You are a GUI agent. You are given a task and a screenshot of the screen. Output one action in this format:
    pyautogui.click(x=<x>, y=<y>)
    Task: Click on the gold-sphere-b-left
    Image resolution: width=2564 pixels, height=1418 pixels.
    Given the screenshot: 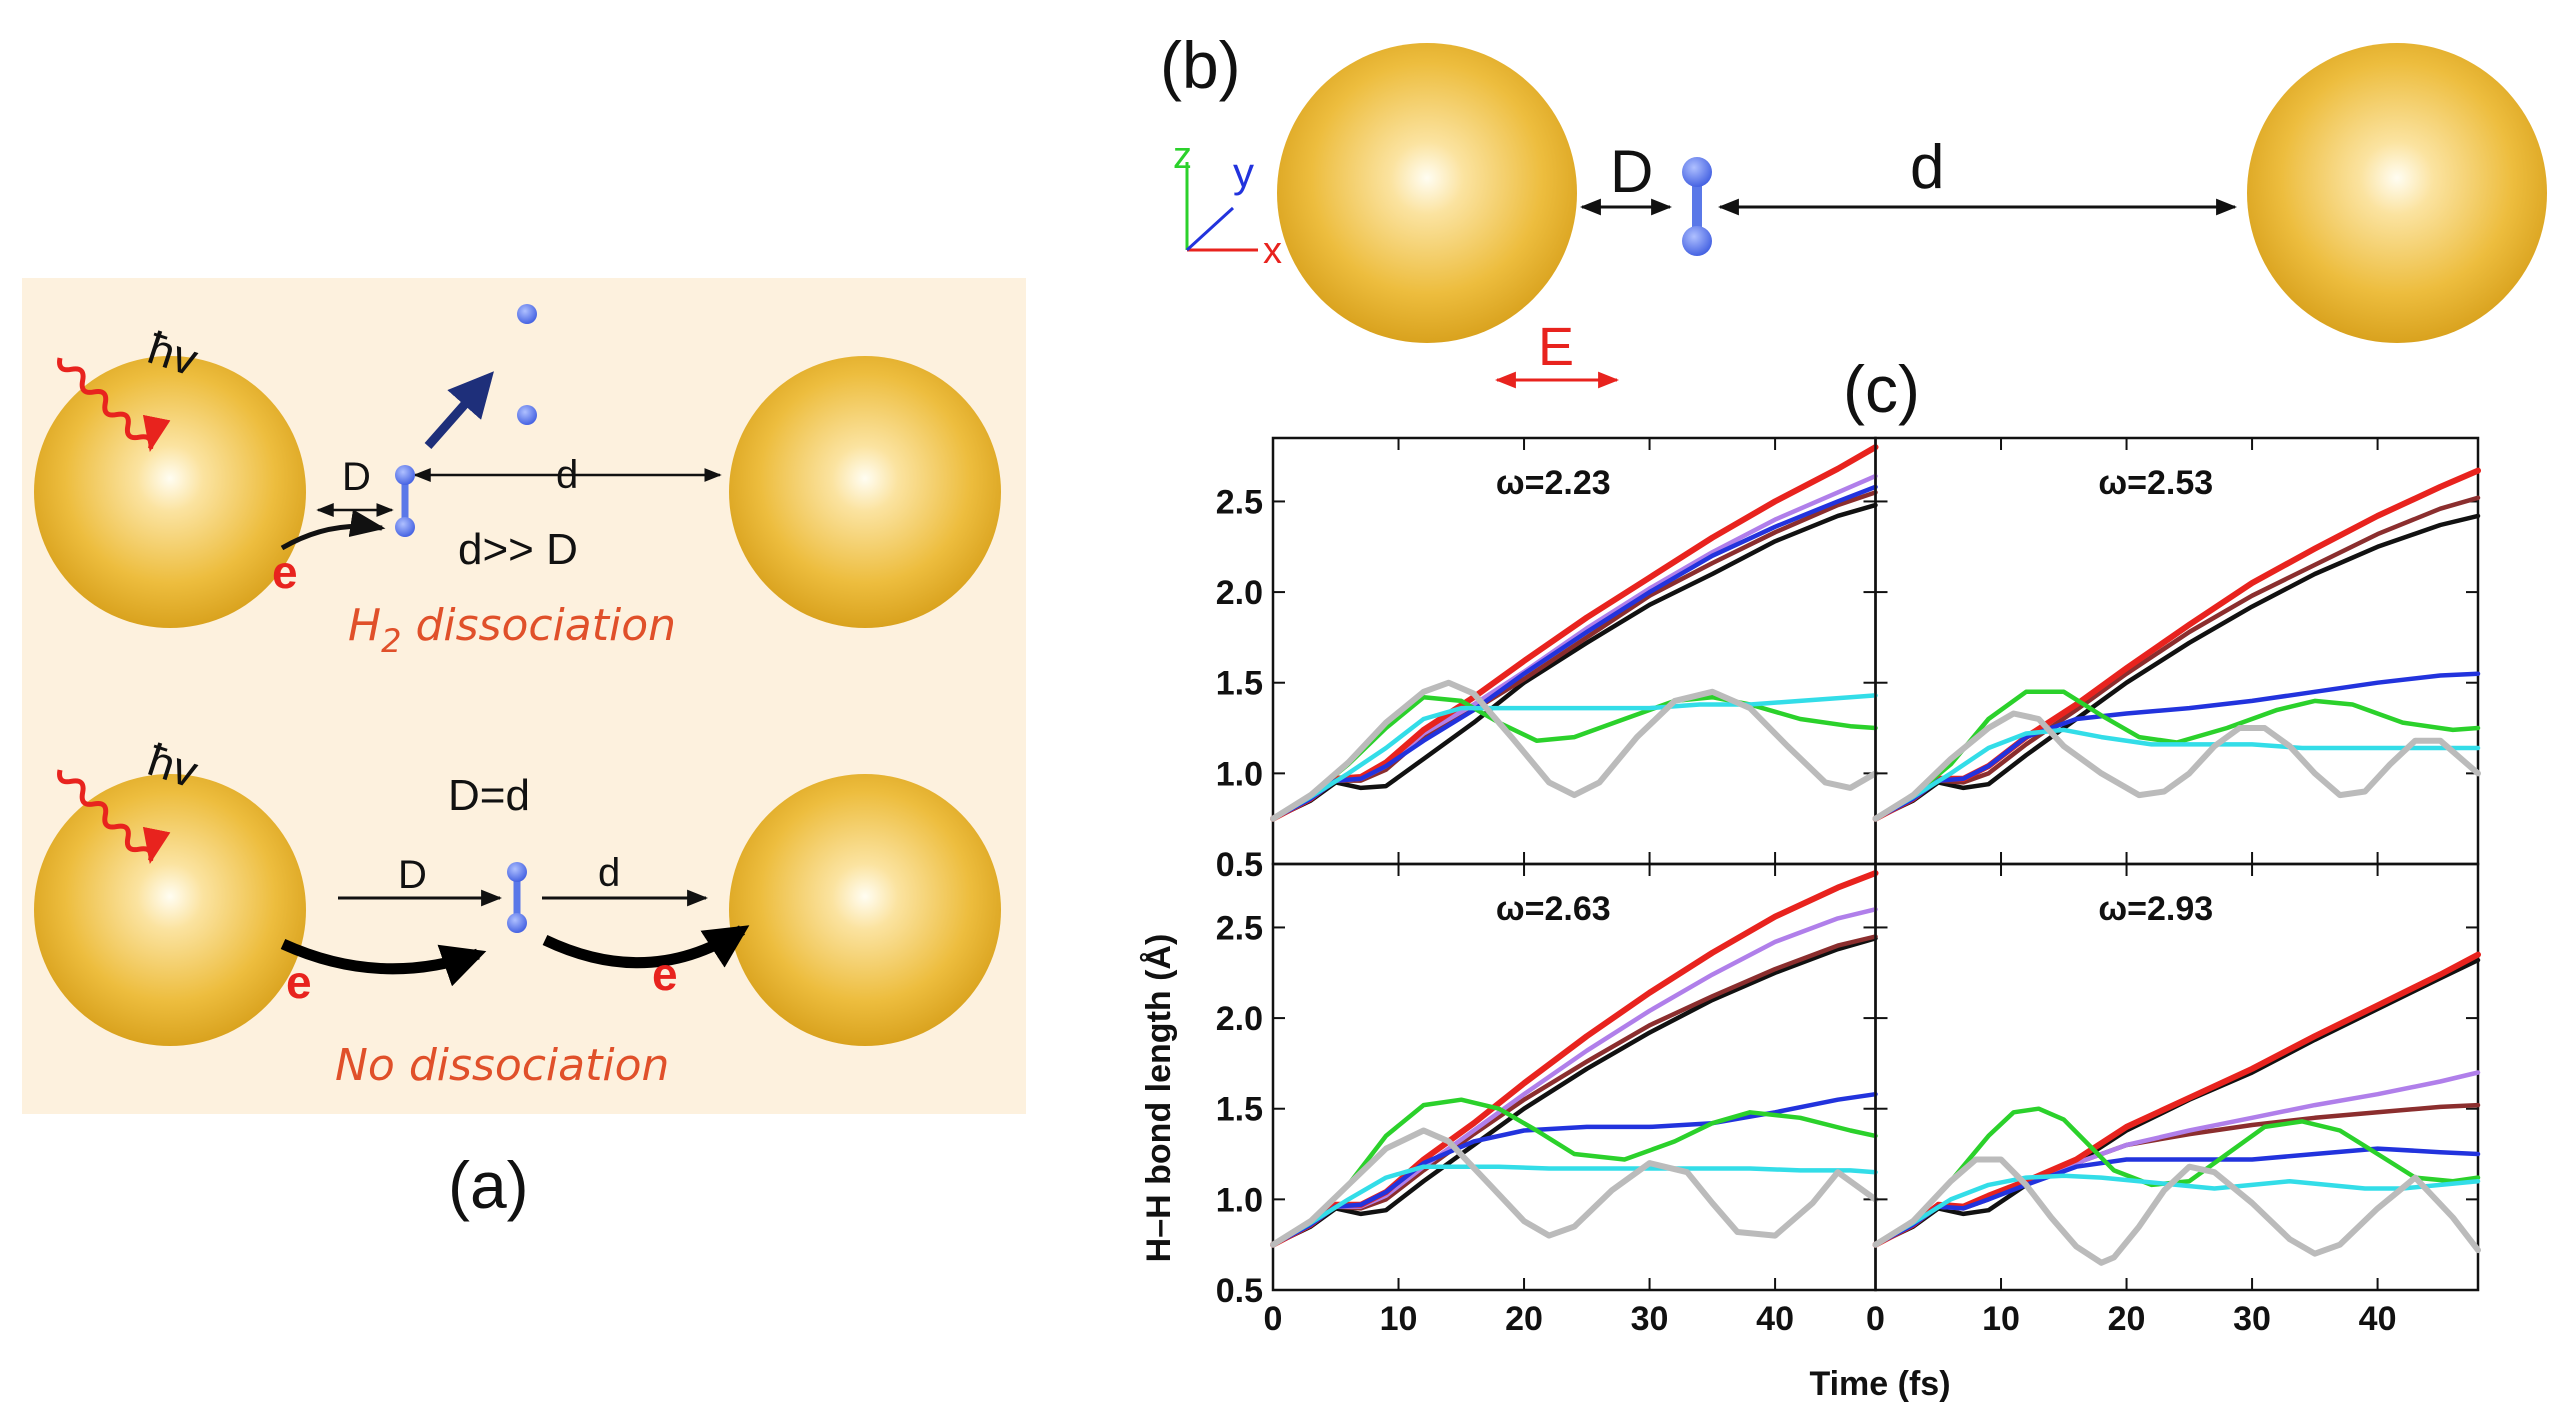 What is the action you would take?
    pyautogui.click(x=1427, y=193)
    